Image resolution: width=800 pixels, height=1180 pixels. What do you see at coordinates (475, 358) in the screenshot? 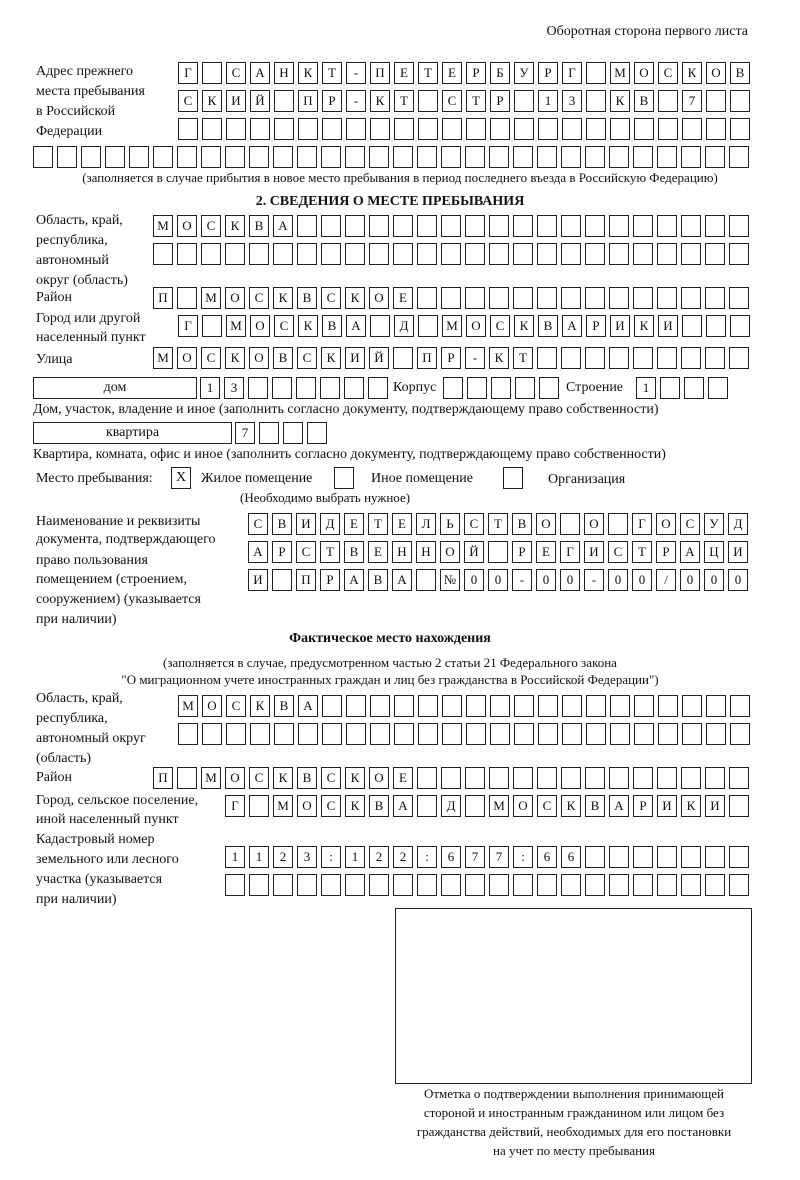
I see `char-cell: -` at bounding box center [475, 358].